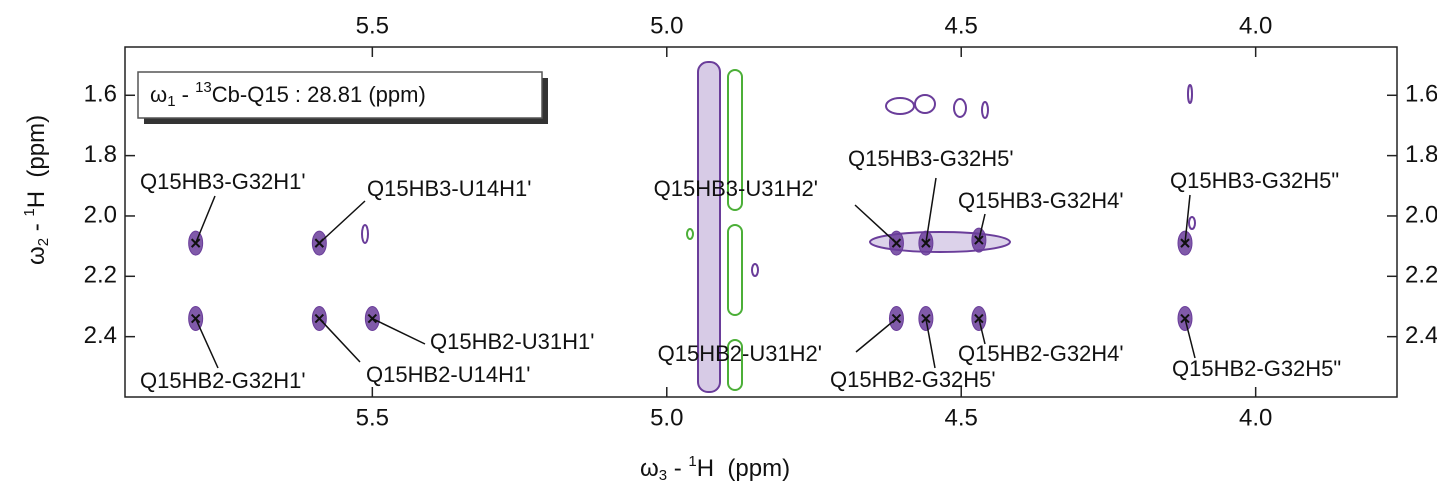 This screenshot has width=1437, height=497. What do you see at coordinates (43, 242) in the screenshot?
I see `y-label-sub: 2` at bounding box center [43, 242].